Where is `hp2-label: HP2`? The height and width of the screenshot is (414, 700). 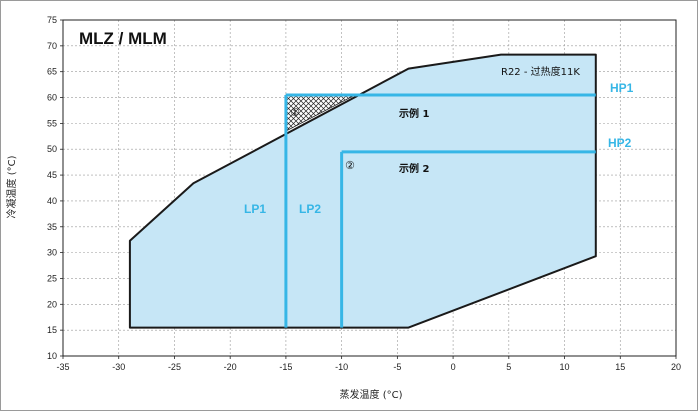
hp2-label: HP2 is located at coordinates (620, 143).